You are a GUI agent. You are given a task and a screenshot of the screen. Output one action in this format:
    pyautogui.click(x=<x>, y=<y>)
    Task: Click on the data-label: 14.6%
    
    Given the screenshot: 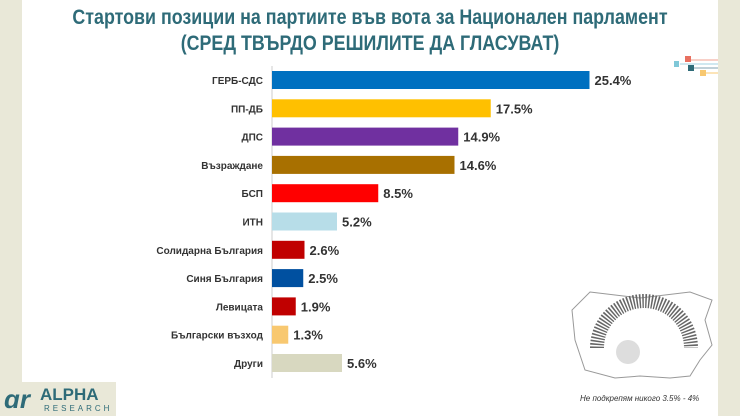 What is the action you would take?
    pyautogui.click(x=478, y=165)
    